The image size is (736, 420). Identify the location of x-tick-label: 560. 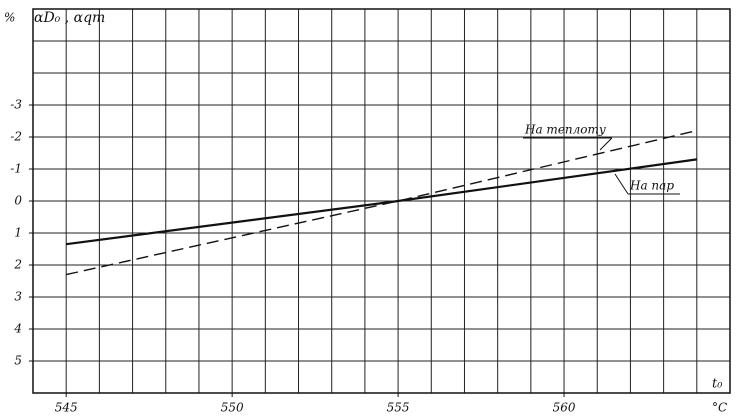
(564, 408).